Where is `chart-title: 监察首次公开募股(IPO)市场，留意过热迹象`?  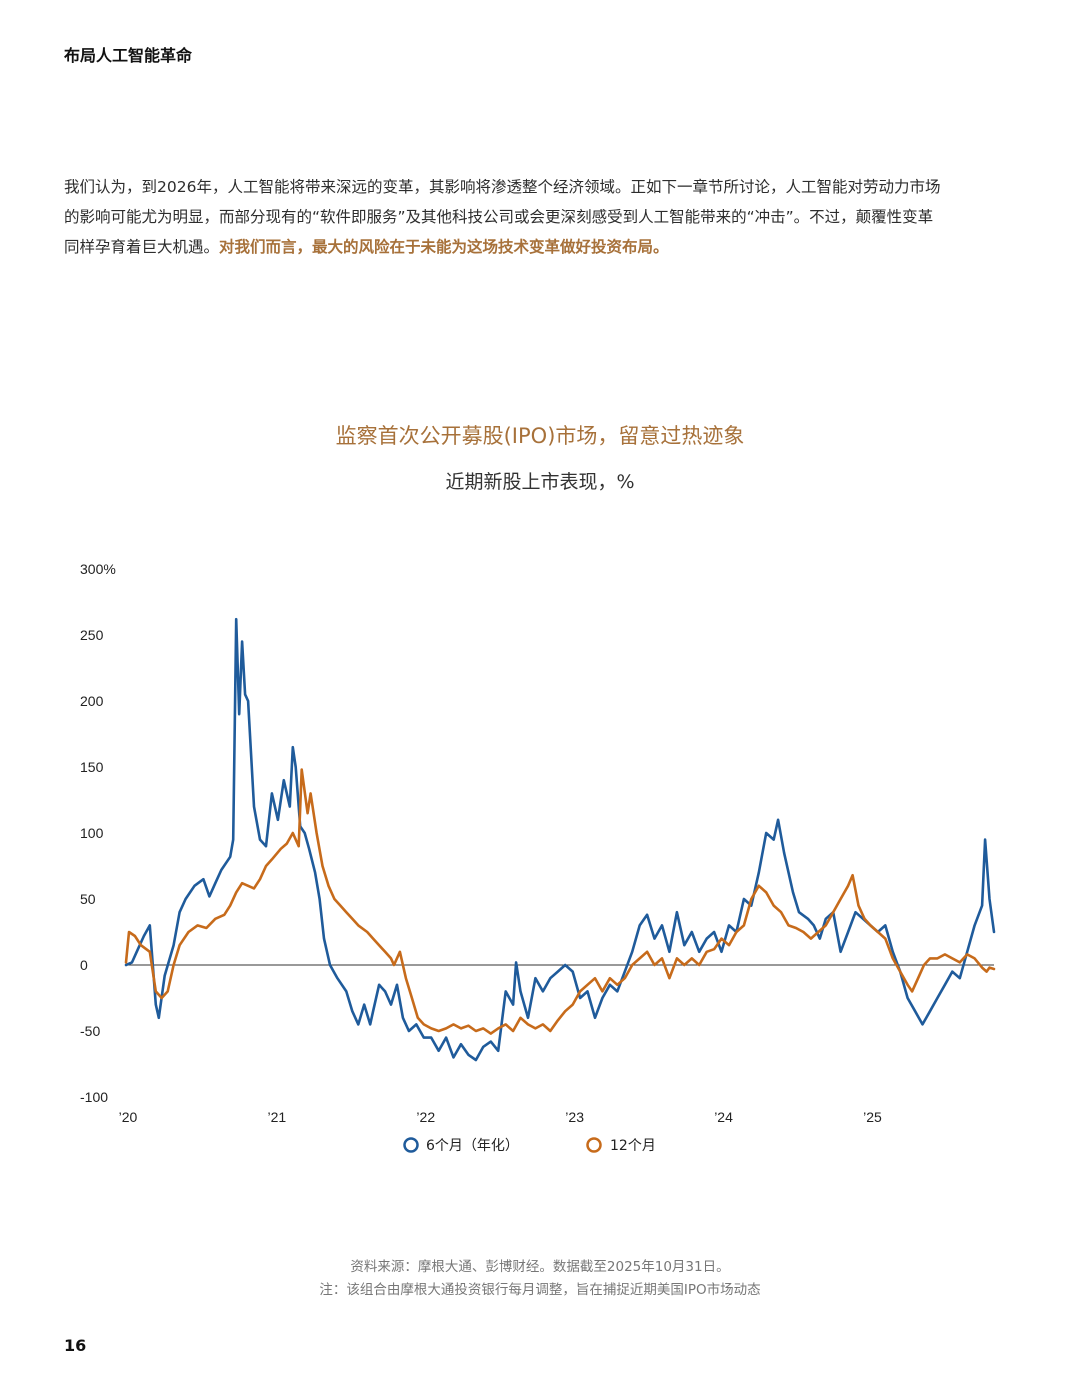
chart-title: 监察首次公开募股(IPO)市场，留意过热迹象 is located at coordinates (540, 436).